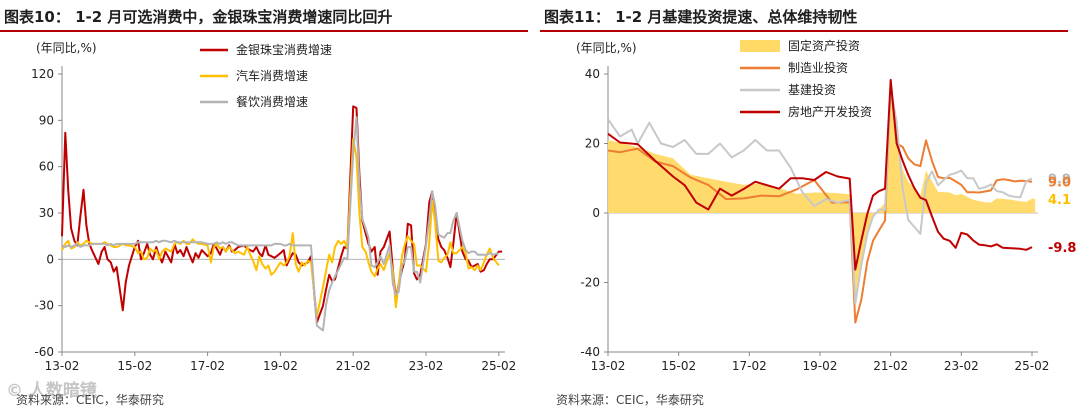 The height and width of the screenshot is (412, 1080). What do you see at coordinates (1059, 200) in the screenshot?
I see `end-value-label: 4.1` at bounding box center [1059, 200].